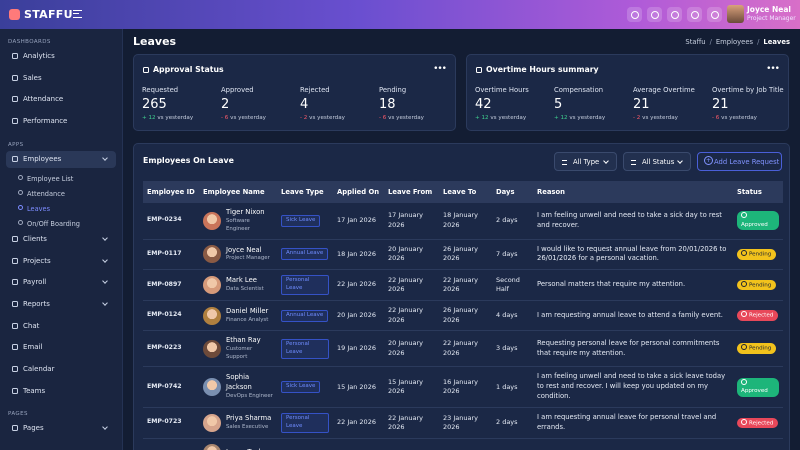 This screenshot has height=450, width=800. What do you see at coordinates (465, 255) in the screenshot?
I see `leave-to: 26 January 2026` at bounding box center [465, 255].